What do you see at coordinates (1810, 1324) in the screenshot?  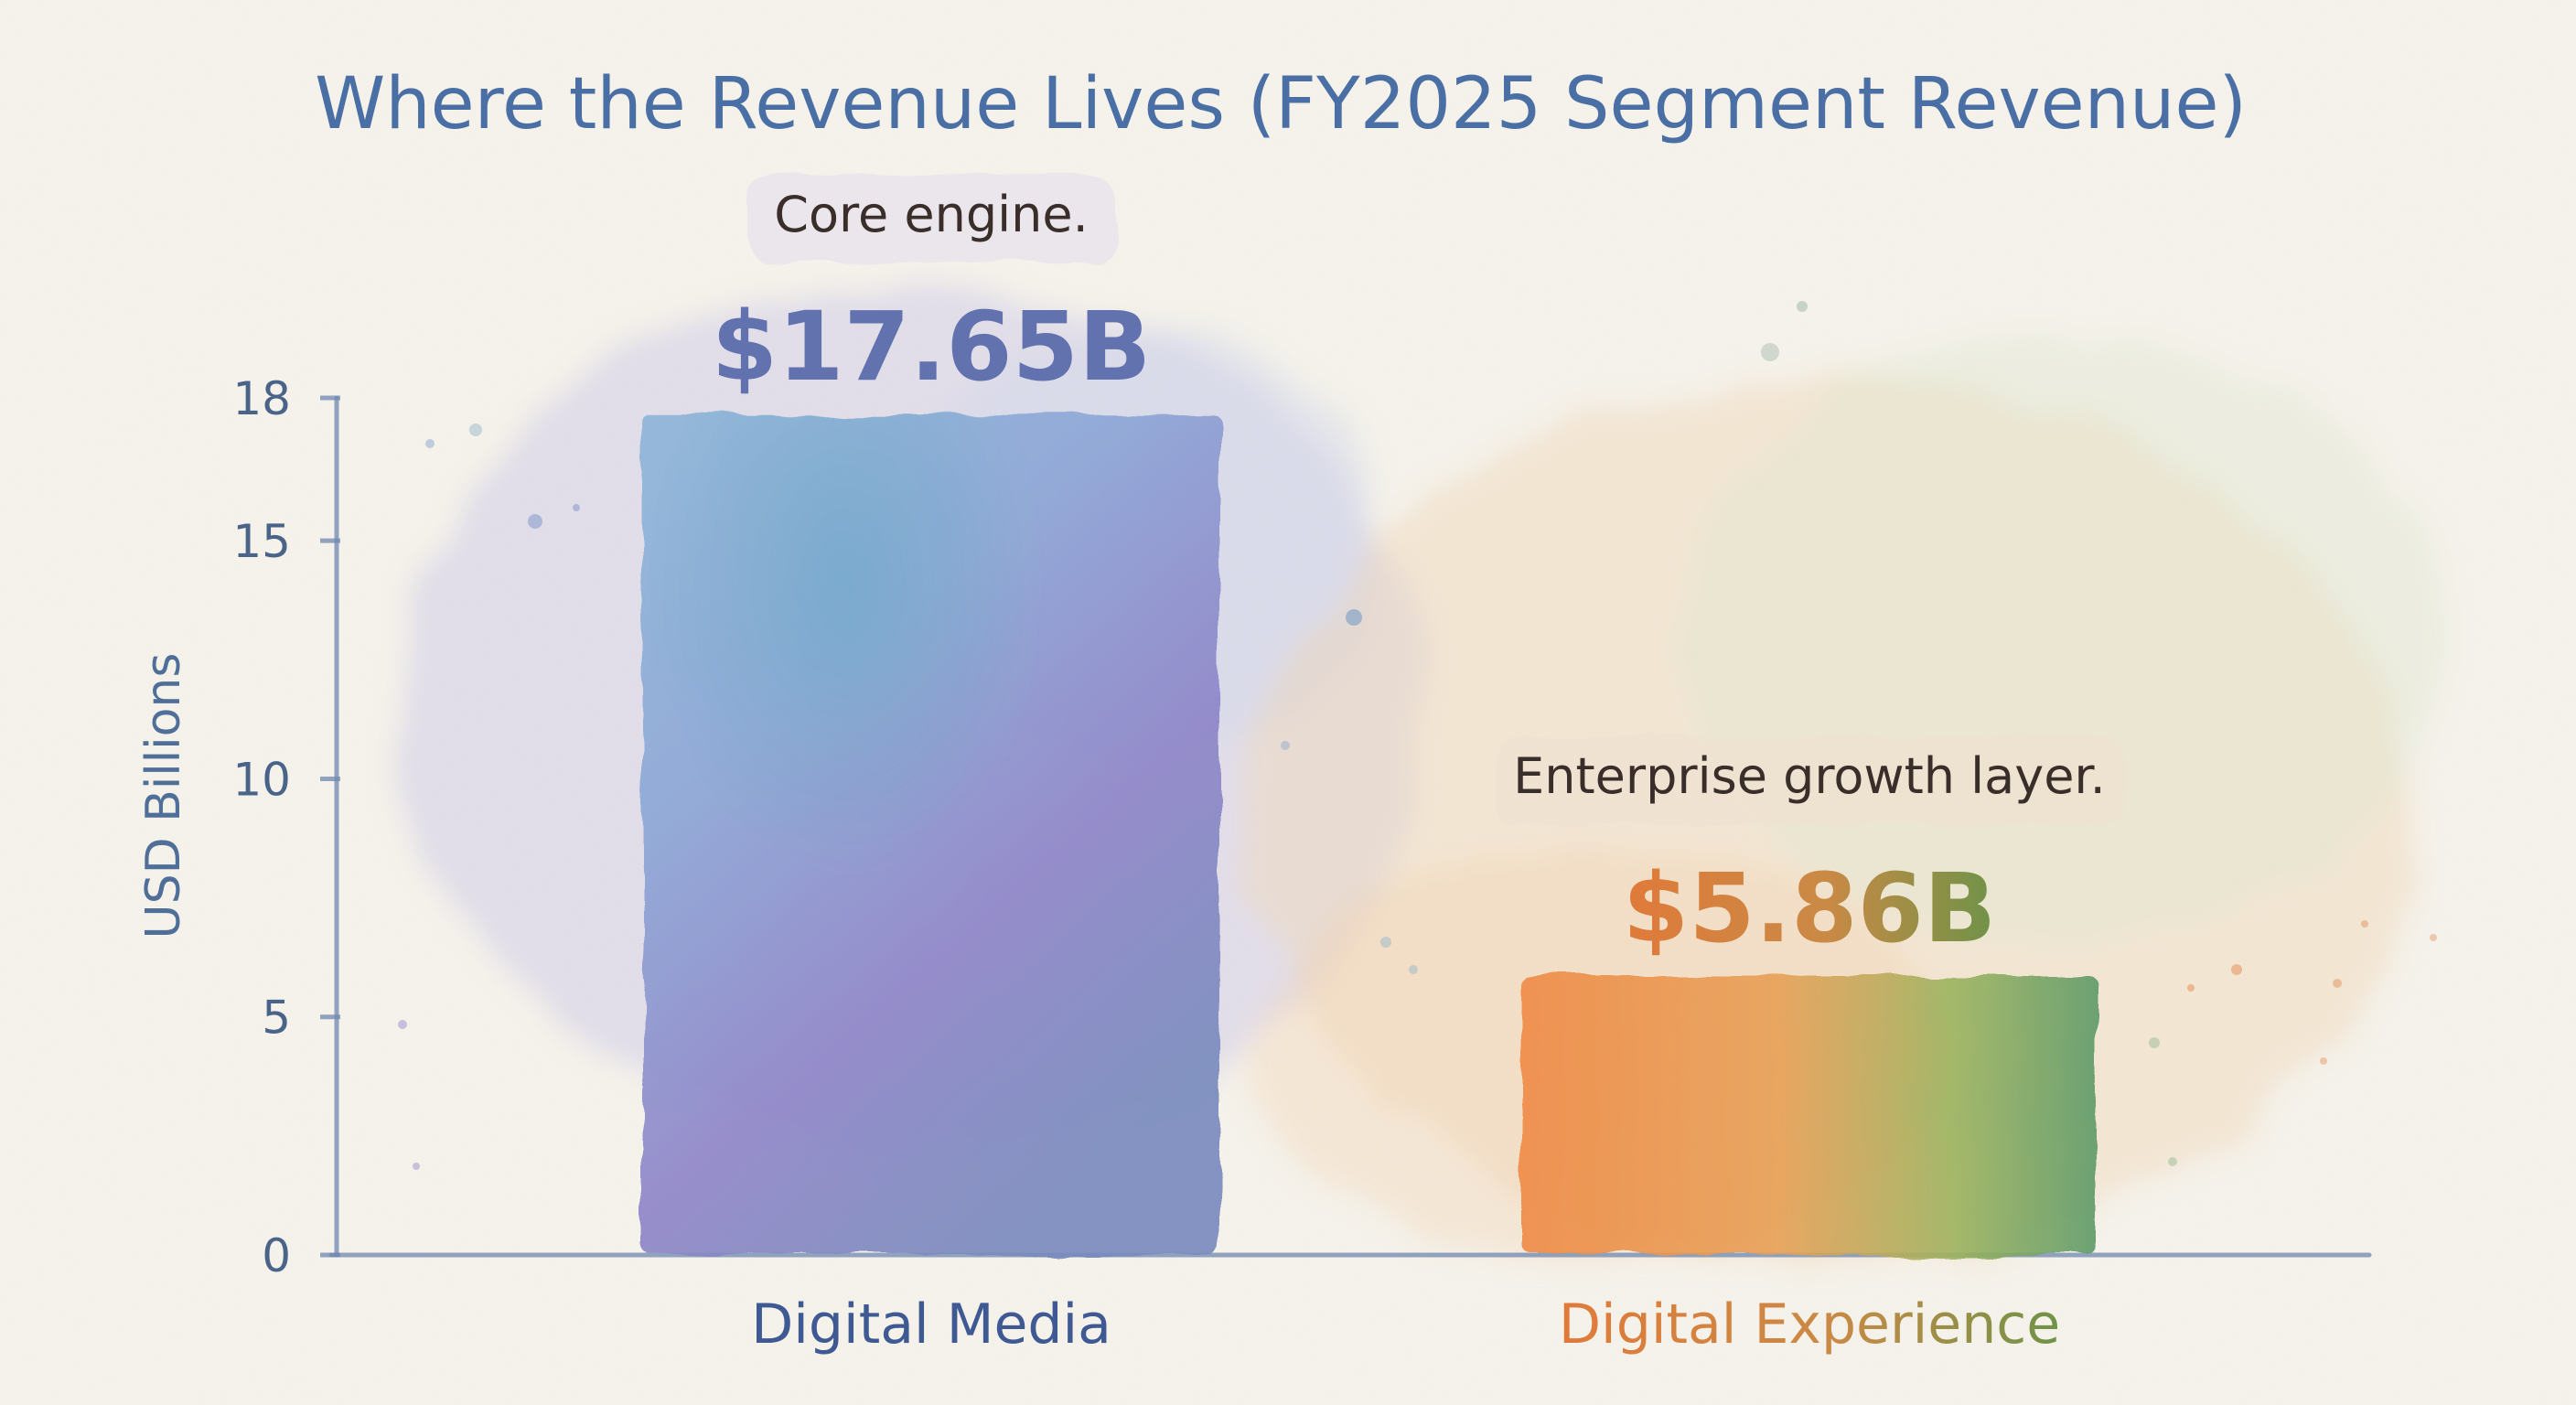 I see `category-label-digital-experience: Digital Experience` at bounding box center [1810, 1324].